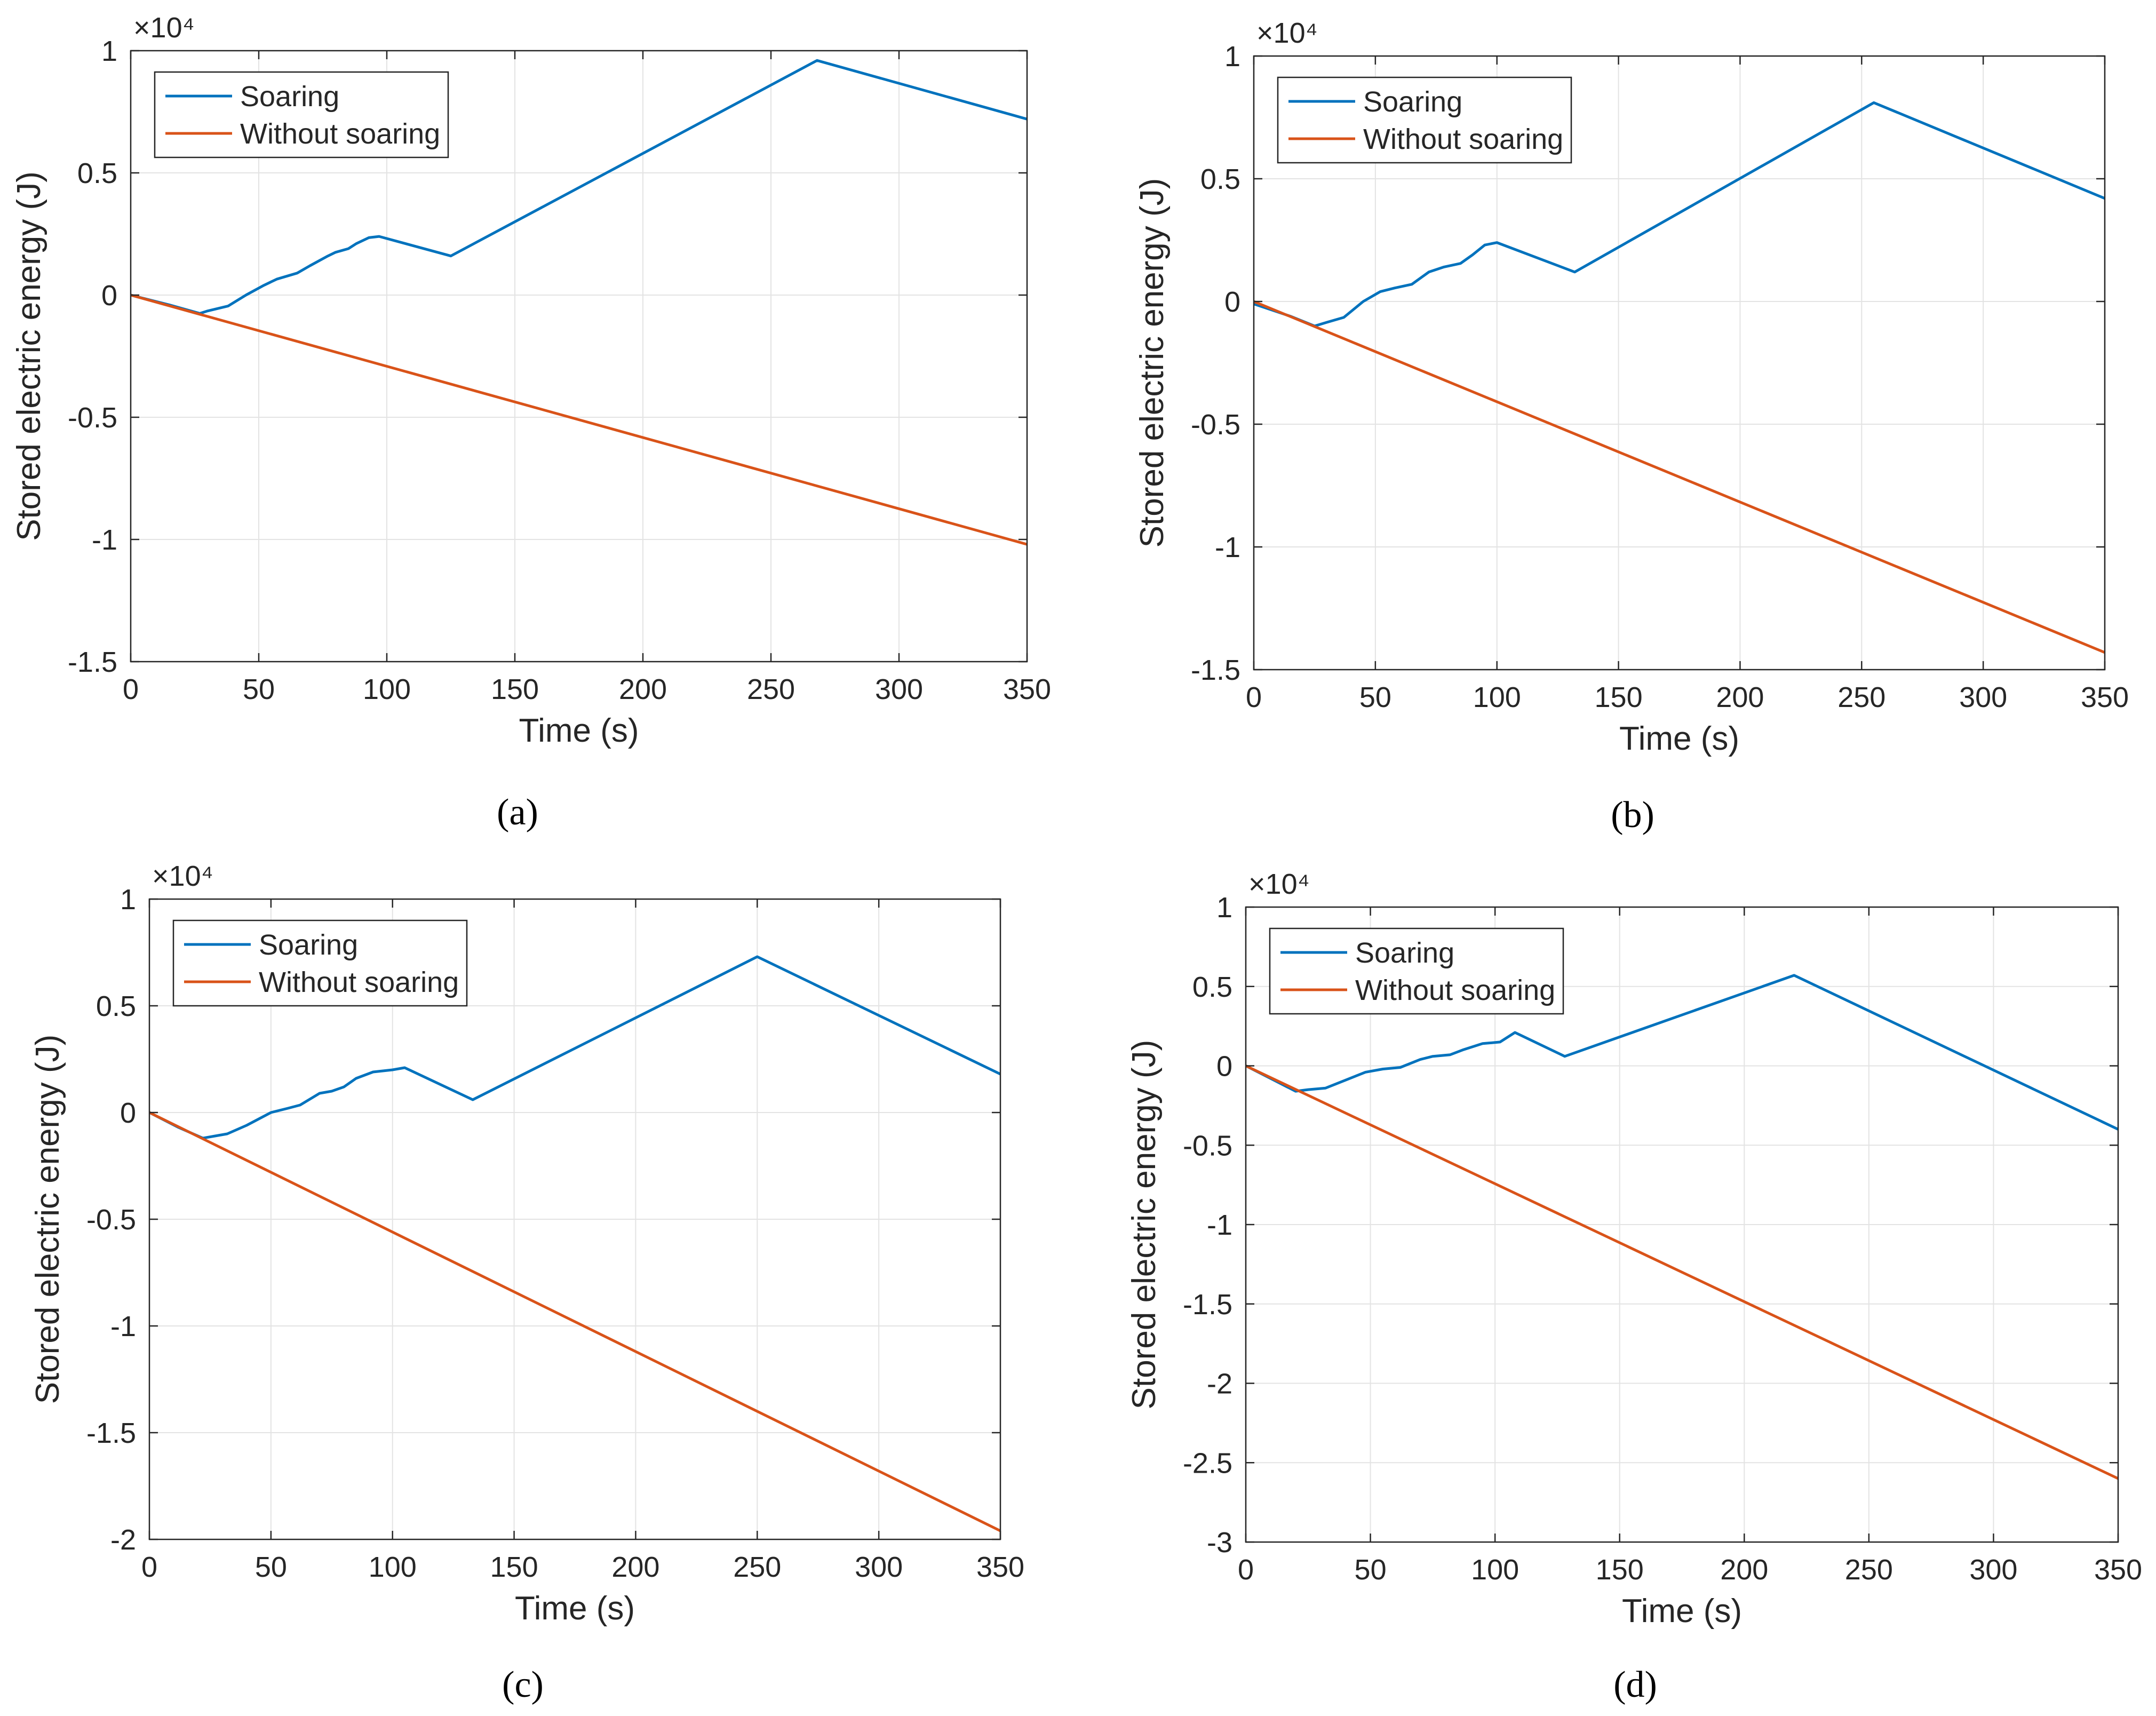 The height and width of the screenshot is (1716, 2156). What do you see at coordinates (517, 813) in the screenshot?
I see `panel-label: (a)` at bounding box center [517, 813].